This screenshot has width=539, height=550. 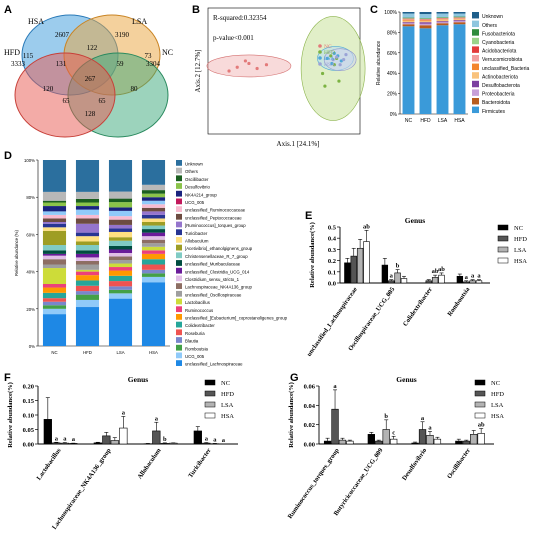 I want to click on genus-e-title: Genus, so click(x=415, y=220).